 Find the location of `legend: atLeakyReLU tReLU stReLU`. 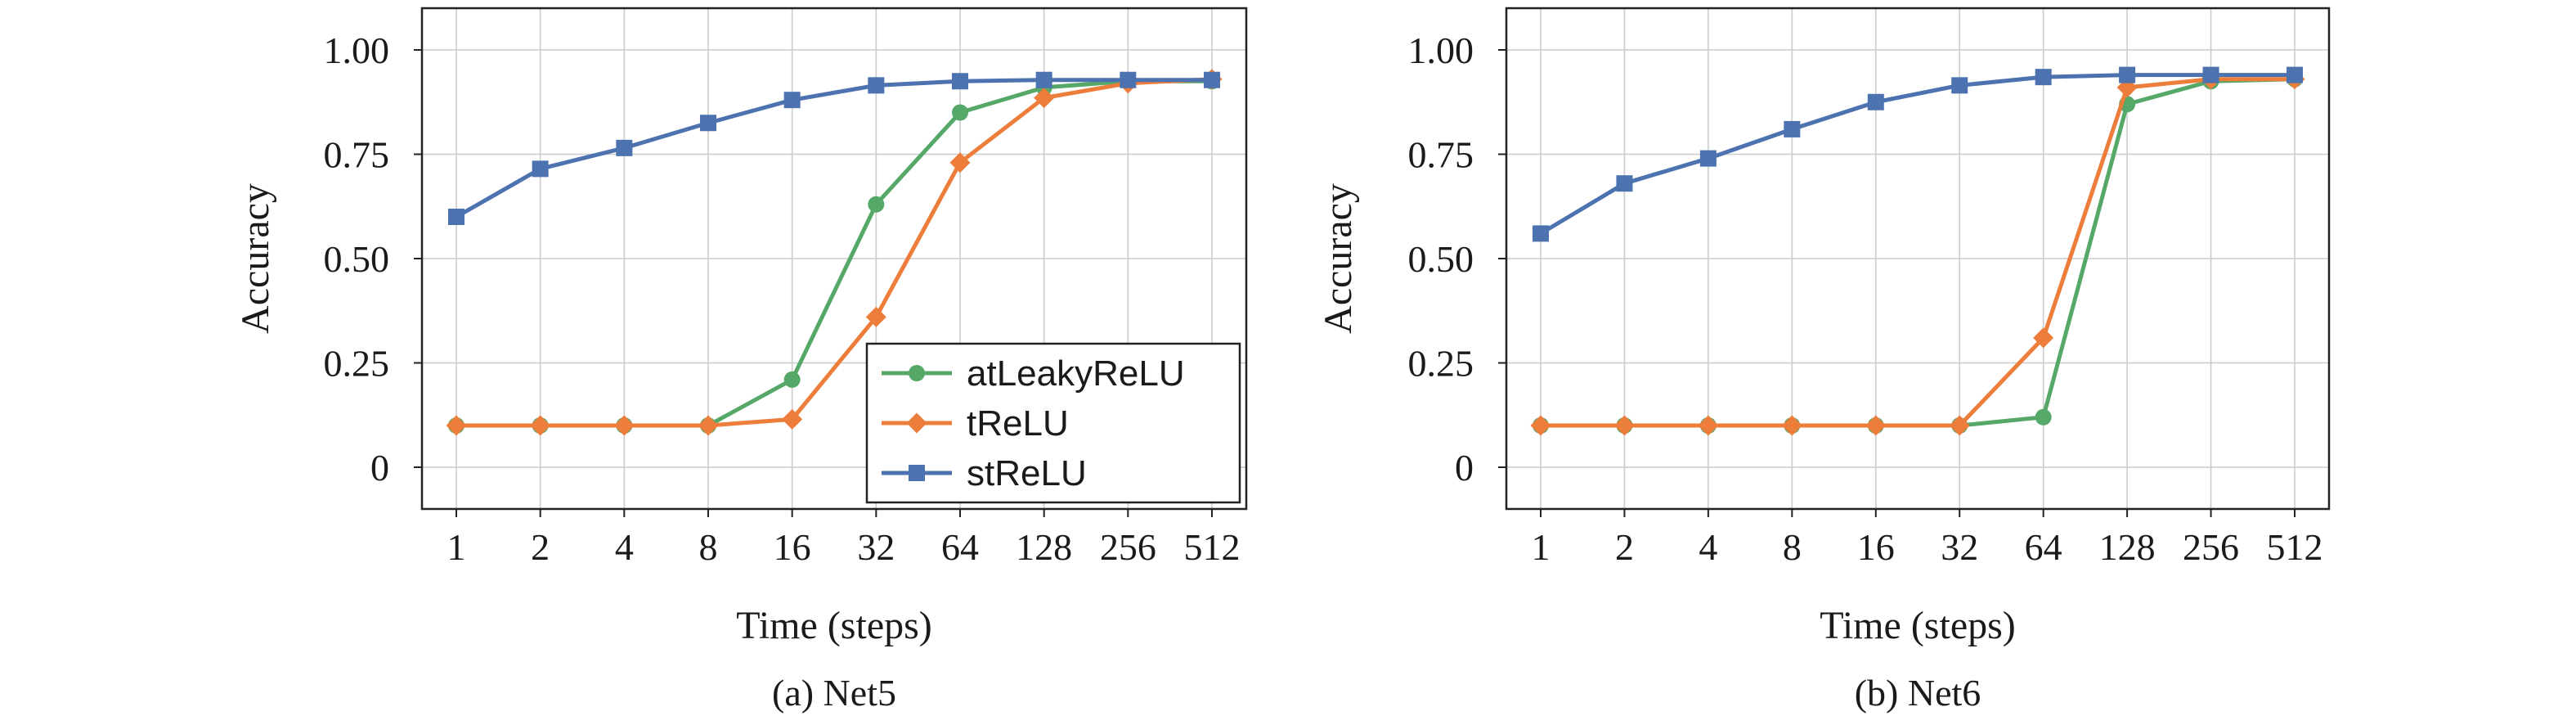

legend: atLeakyReLU tReLU stReLU is located at coordinates (1053, 423).